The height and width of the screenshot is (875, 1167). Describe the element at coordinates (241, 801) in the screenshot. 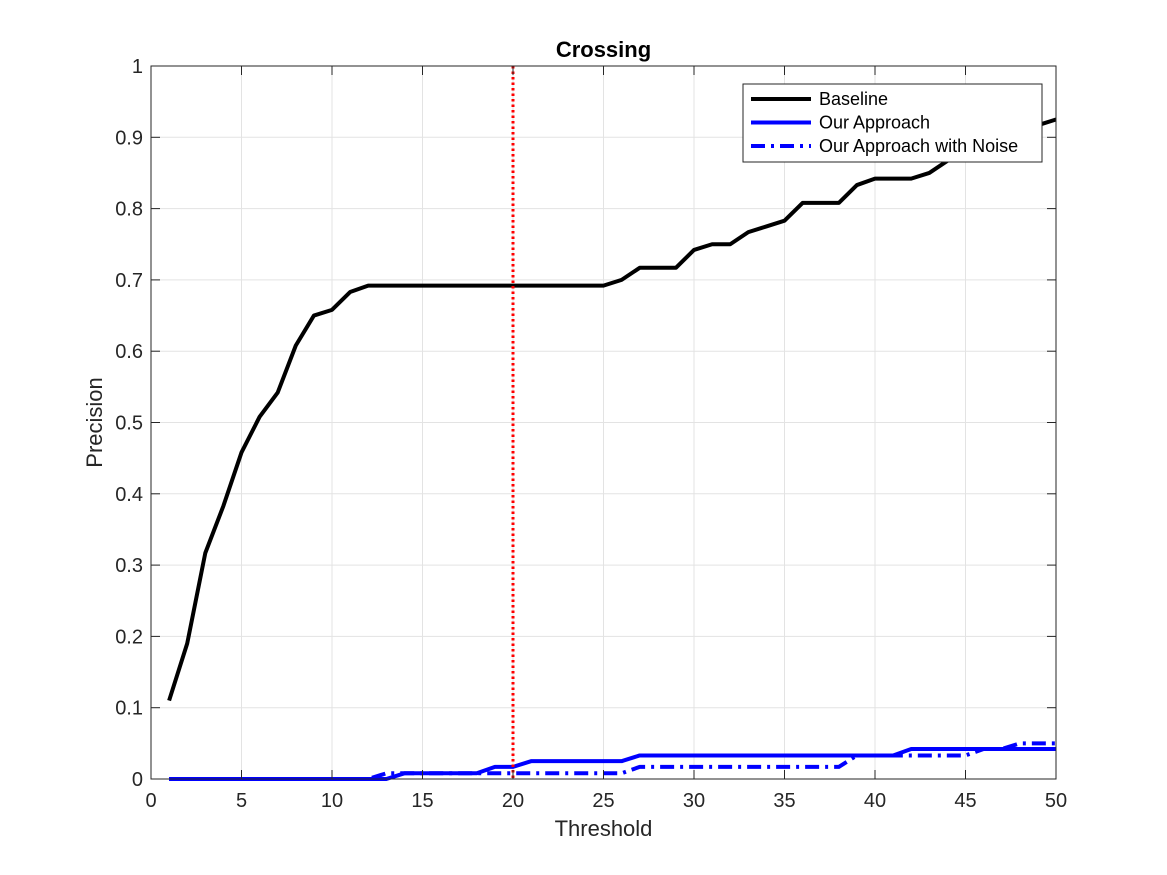

I see `x-tick-label: 5` at that location.